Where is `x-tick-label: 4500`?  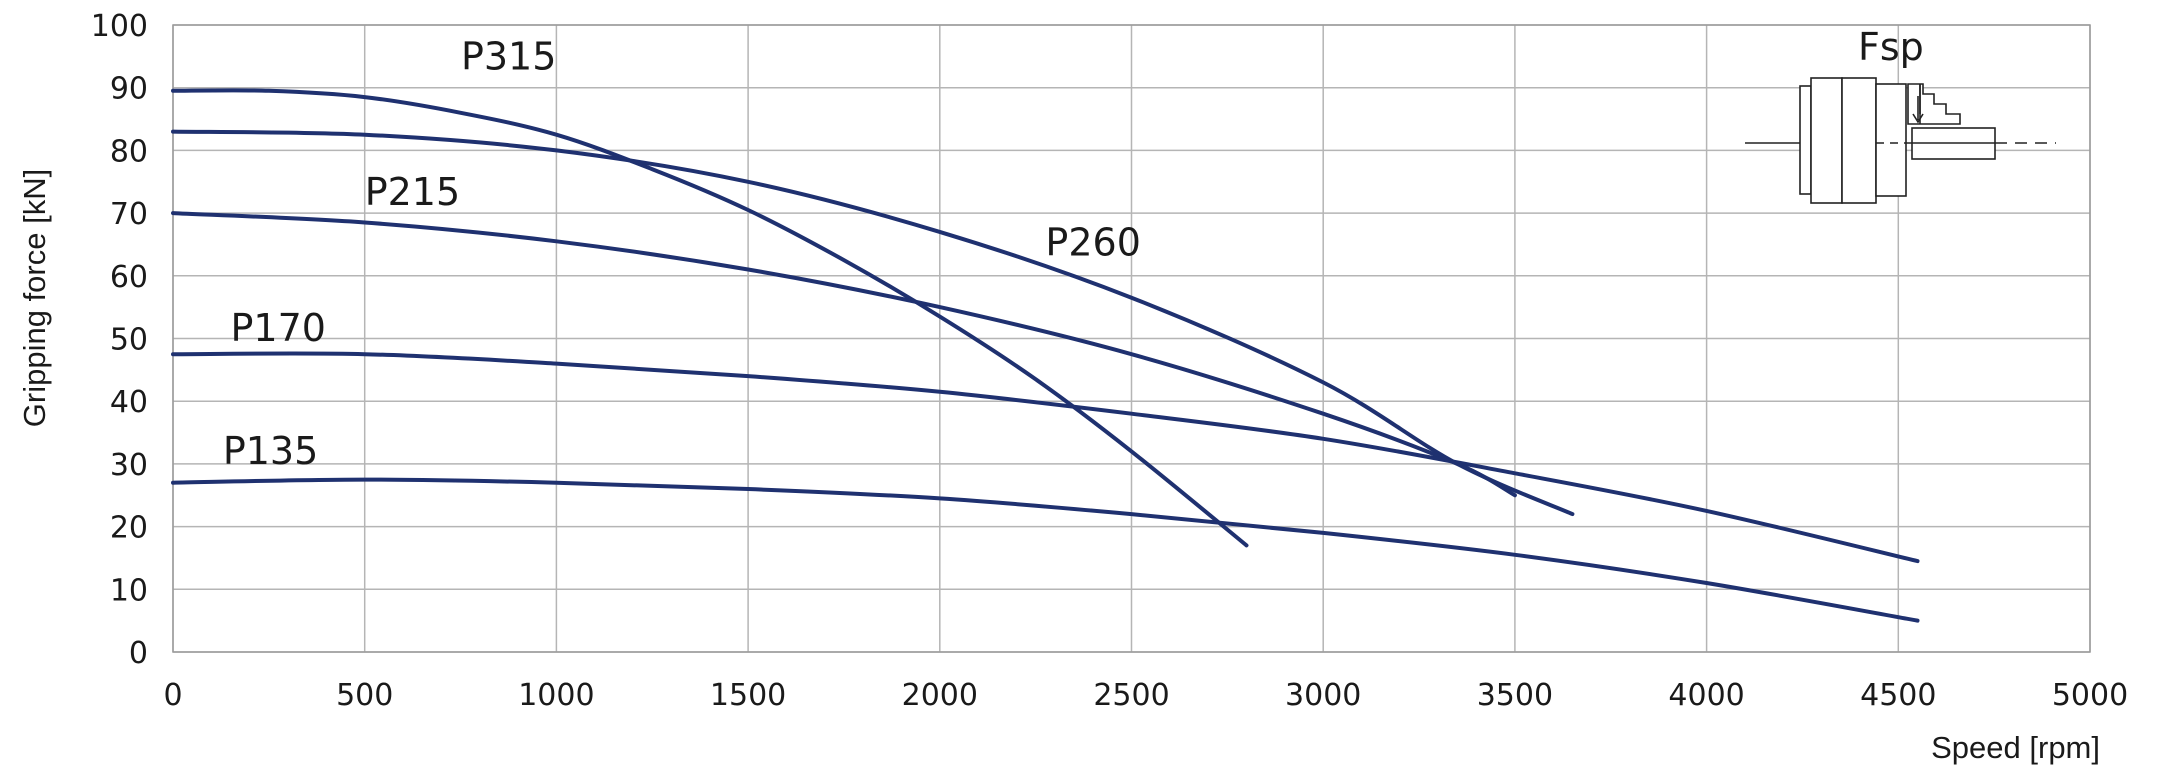
x-tick-label: 4500 is located at coordinates (1898, 695).